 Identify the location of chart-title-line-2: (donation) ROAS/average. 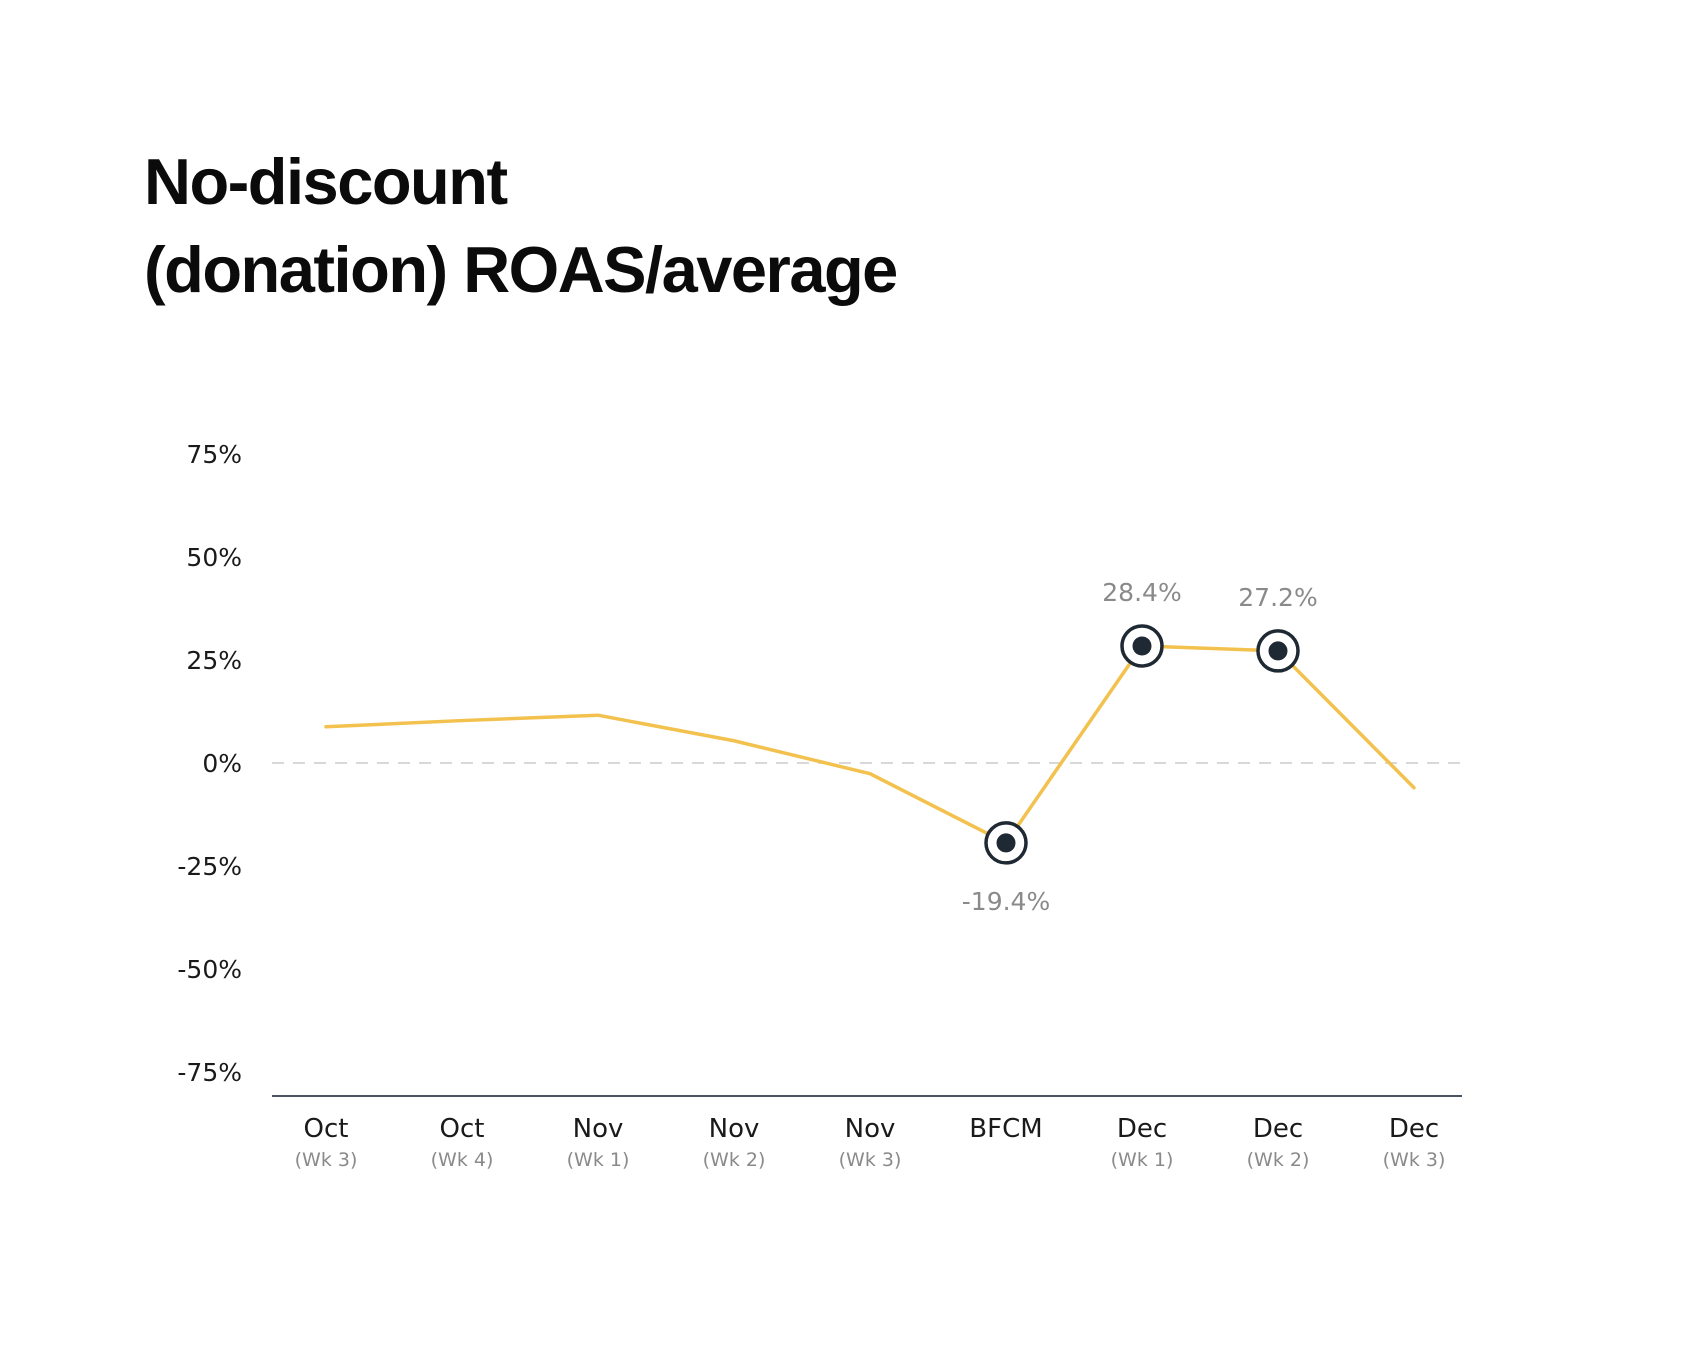
(521, 269).